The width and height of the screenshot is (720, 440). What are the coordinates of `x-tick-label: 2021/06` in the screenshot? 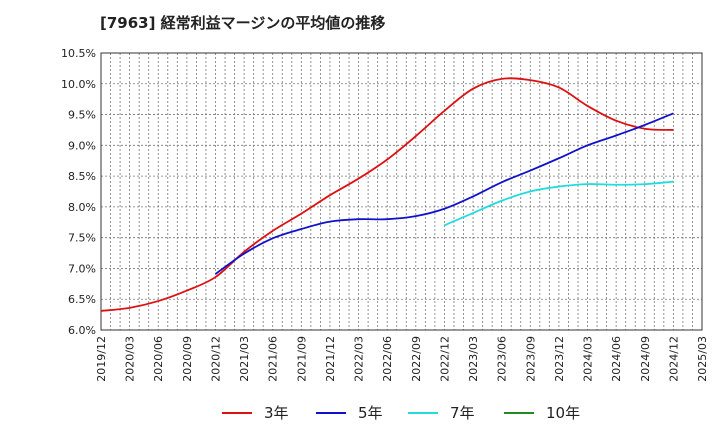 It's located at (273, 359).